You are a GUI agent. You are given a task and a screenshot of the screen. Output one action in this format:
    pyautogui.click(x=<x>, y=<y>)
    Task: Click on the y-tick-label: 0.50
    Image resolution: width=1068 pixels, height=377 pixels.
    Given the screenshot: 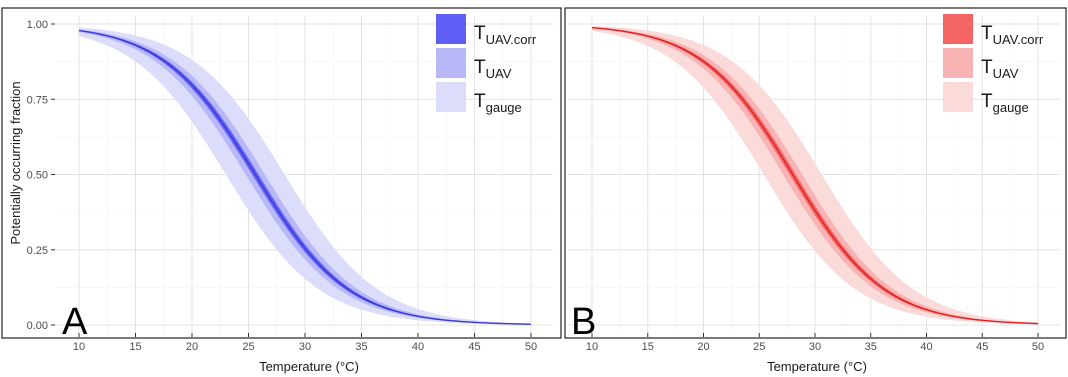 What is the action you would take?
    pyautogui.click(x=37, y=176)
    